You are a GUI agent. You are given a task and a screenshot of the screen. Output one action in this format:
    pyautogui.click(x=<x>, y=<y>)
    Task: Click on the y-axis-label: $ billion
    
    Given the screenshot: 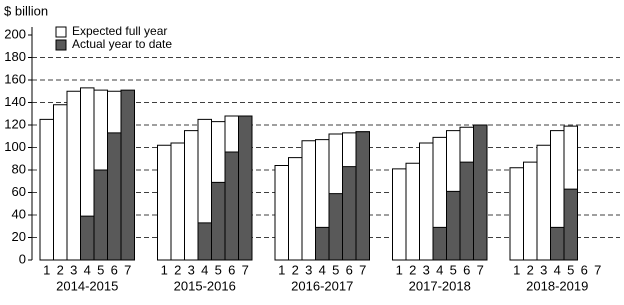 What is the action you would take?
    pyautogui.click(x=26, y=10)
    